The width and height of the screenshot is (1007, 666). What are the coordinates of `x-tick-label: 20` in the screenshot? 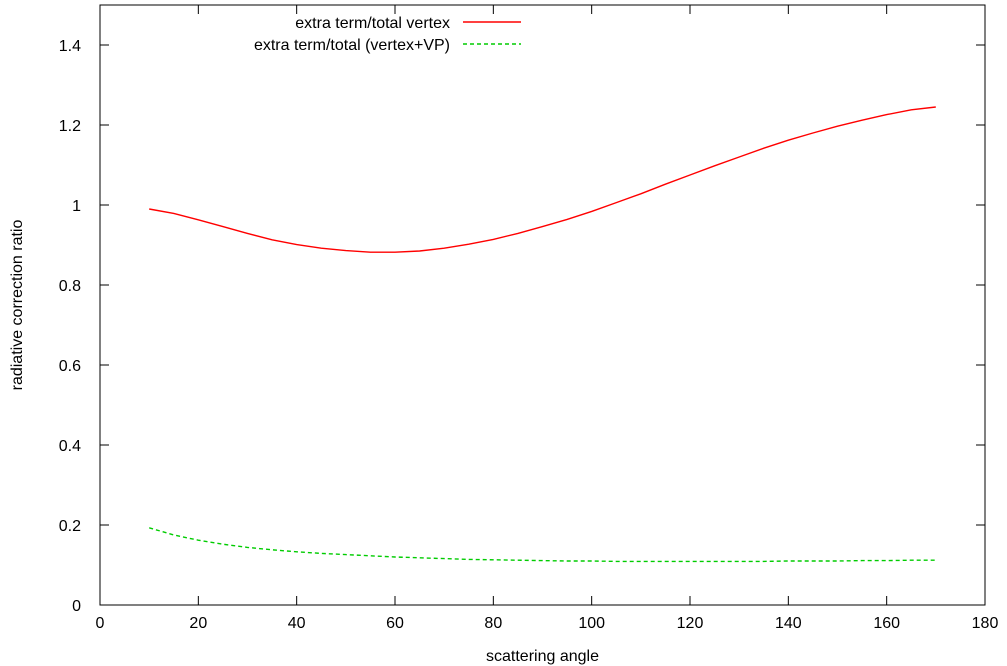 It's located at (198, 623).